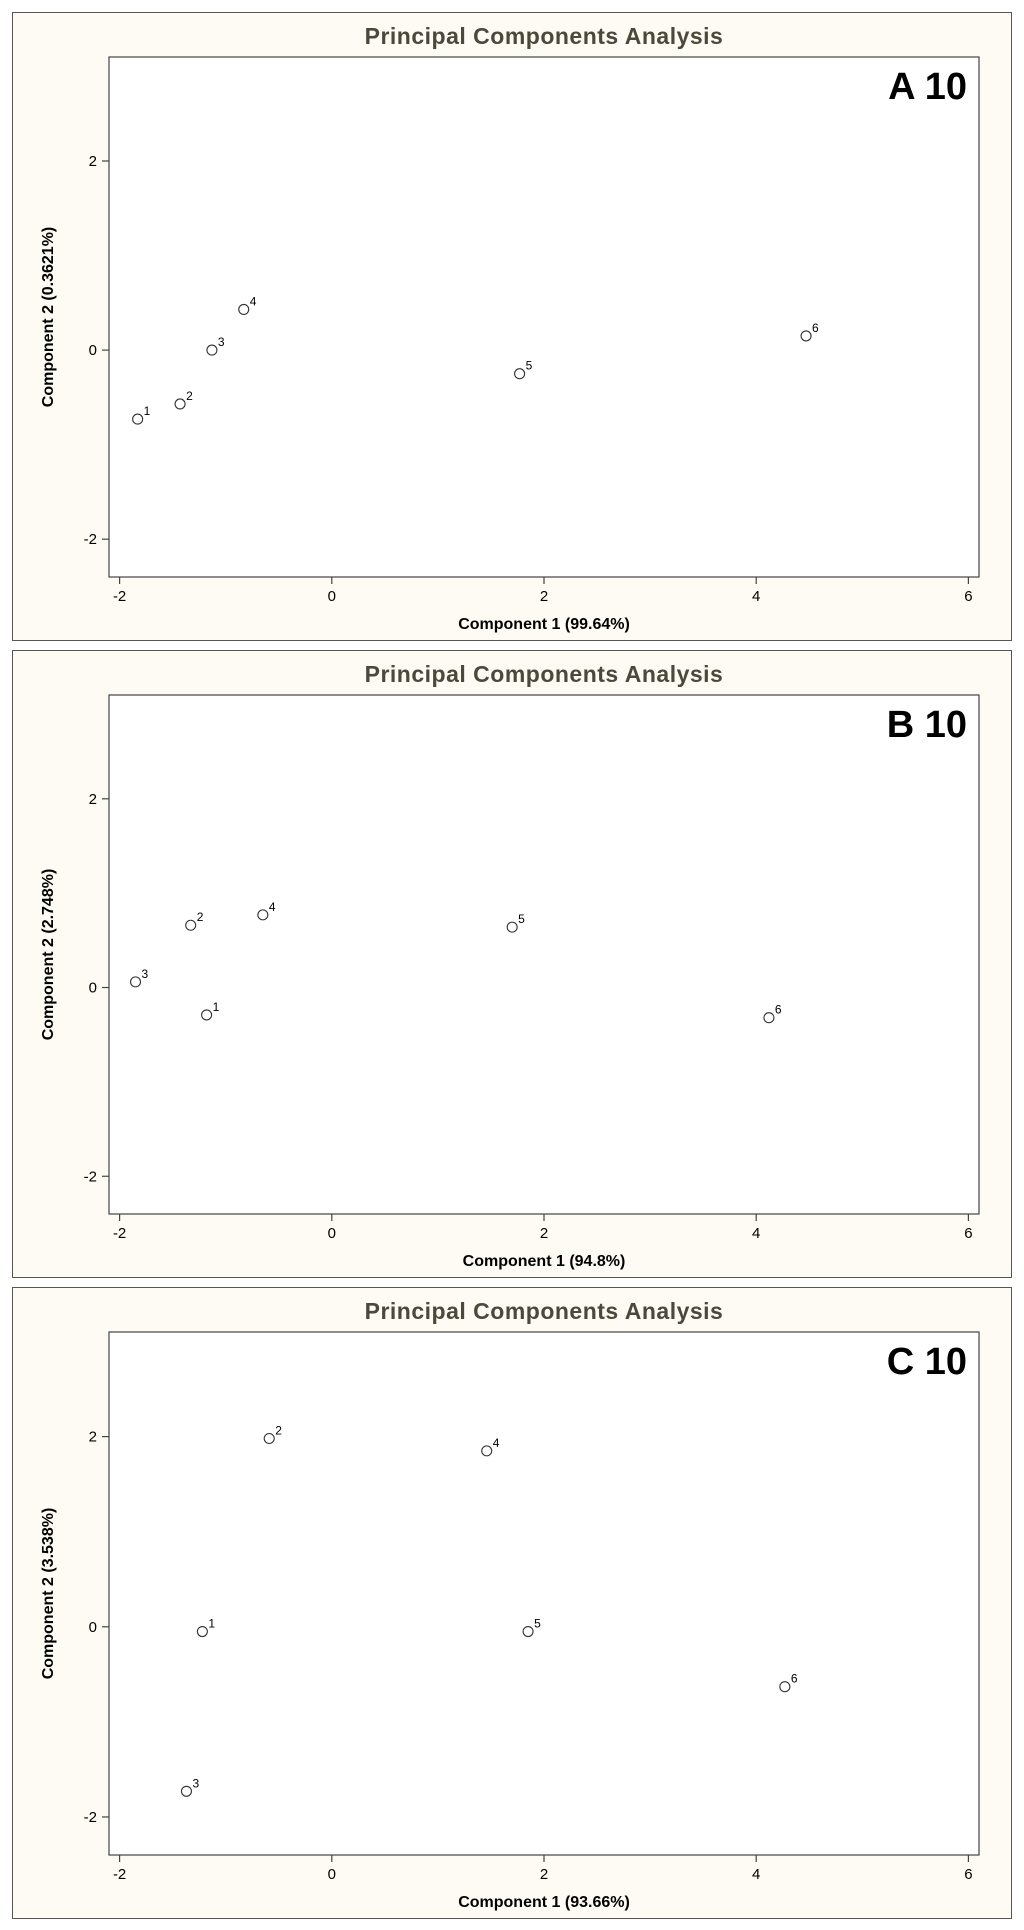 Image resolution: width=1024 pixels, height=1930 pixels. What do you see at coordinates (48, 955) in the screenshot?
I see `y-axis-label: Component 2 (2.748%)` at bounding box center [48, 955].